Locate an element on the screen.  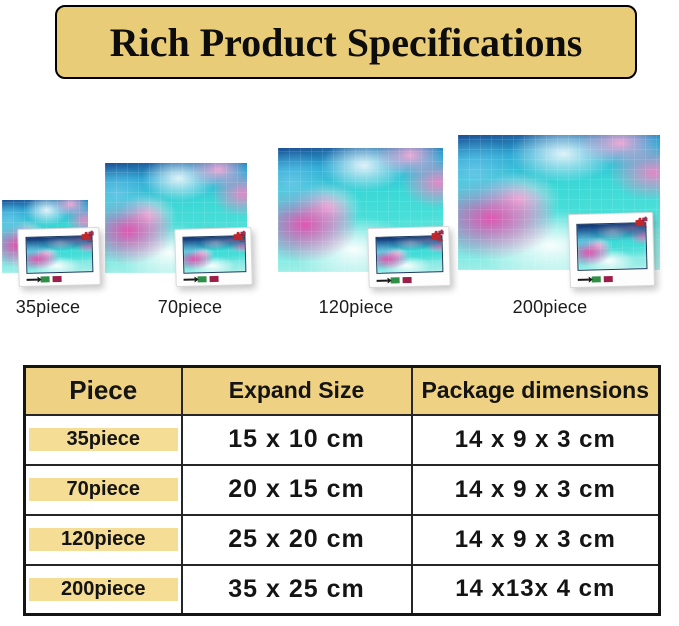
table-header-row: Piece Expand Size Package dimensions is located at coordinates (342, 390).